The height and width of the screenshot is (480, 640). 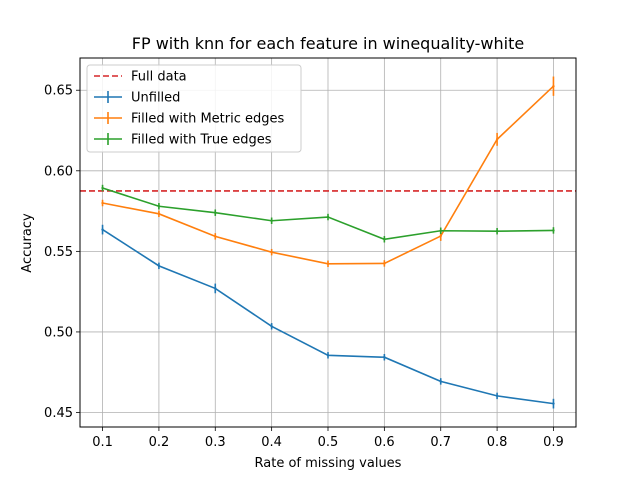 I want to click on legend-entry: Filled with True edges, so click(x=183, y=140).